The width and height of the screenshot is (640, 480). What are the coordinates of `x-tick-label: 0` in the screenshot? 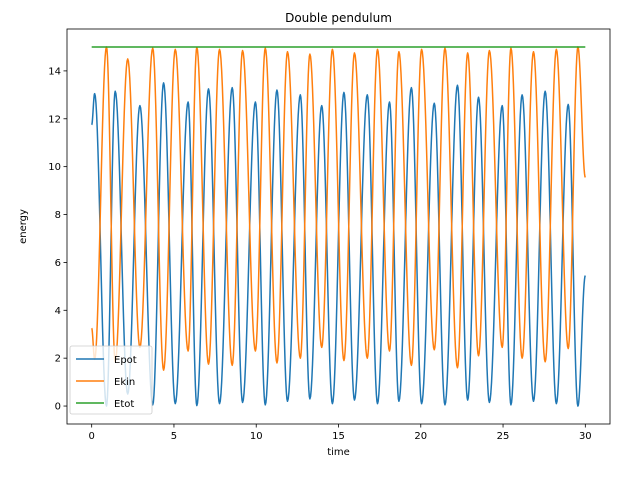 It's located at (91, 436).